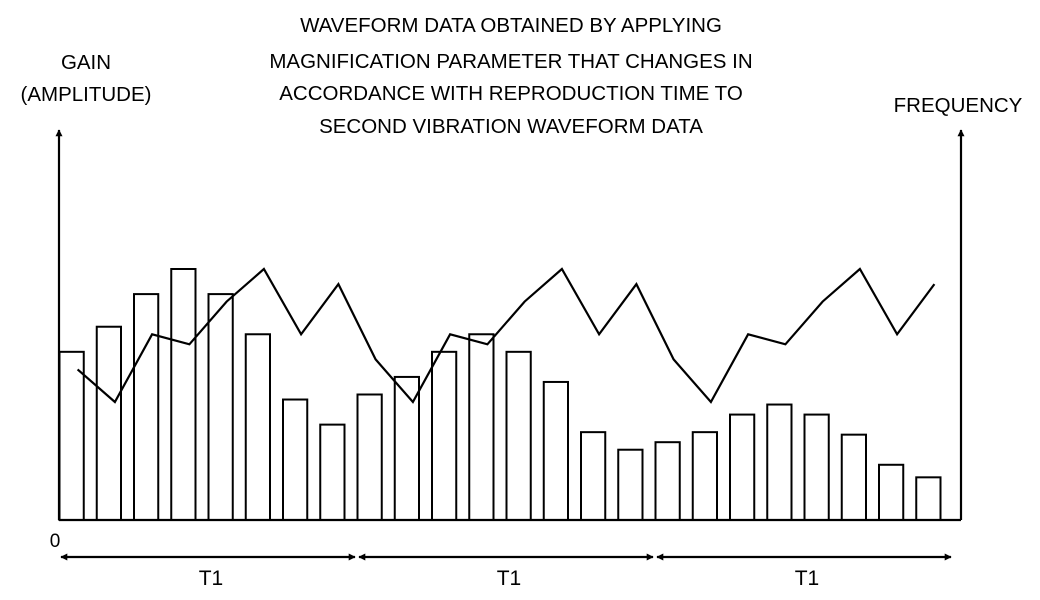  I want to click on right-axis-label: FREQUENCY, so click(958, 105).